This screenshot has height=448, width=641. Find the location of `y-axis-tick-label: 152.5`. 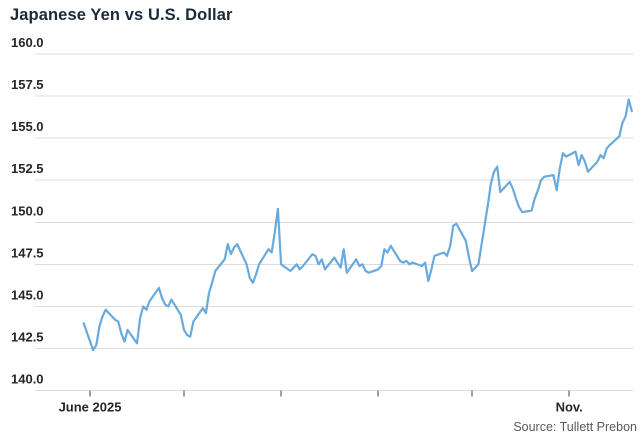

y-axis-tick-label: 152.5 is located at coordinates (27, 168).